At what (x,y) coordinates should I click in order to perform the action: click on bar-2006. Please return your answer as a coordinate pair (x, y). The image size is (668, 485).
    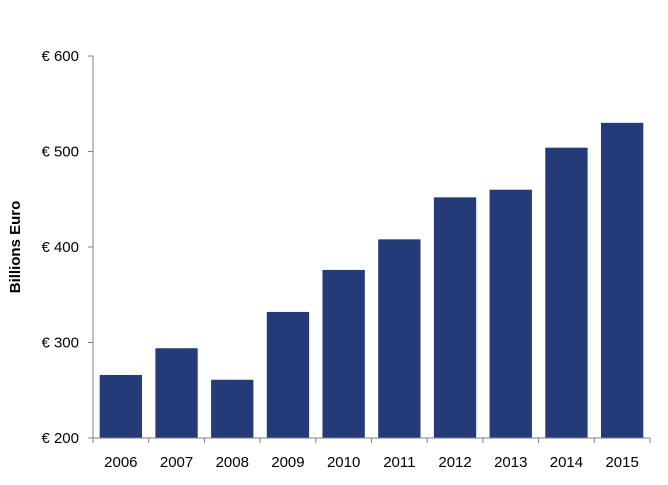
    Looking at the image, I should click on (121, 406).